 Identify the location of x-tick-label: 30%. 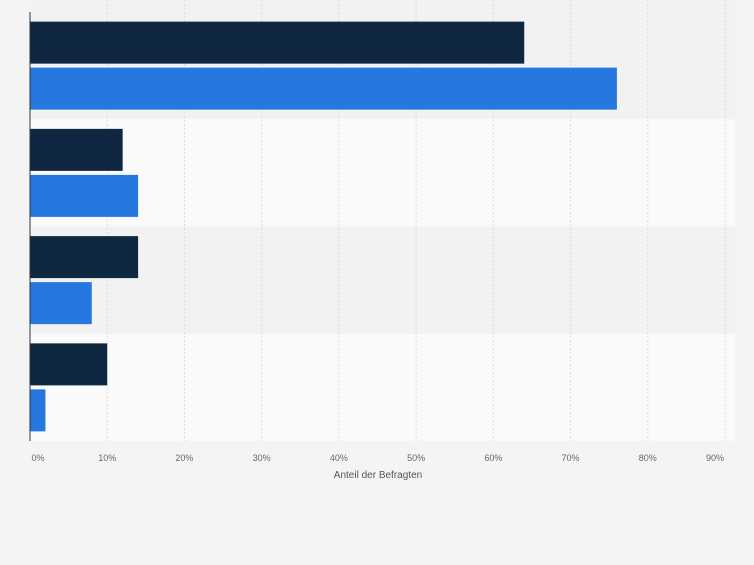
(262, 458).